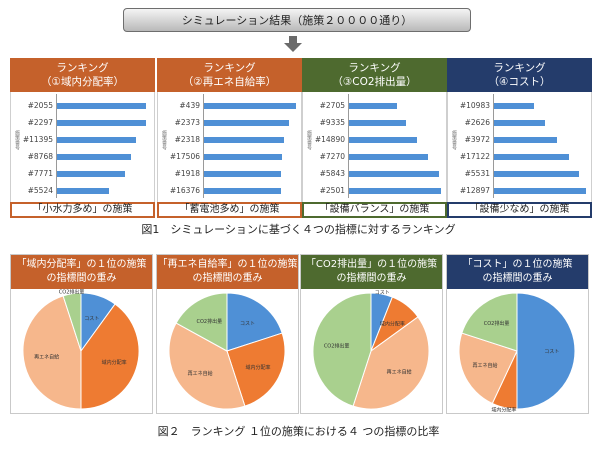 The width and height of the screenshot is (597, 450). What do you see at coordinates (187, 173) in the screenshot?
I see `ranking-row-label: #1918` at bounding box center [187, 173].